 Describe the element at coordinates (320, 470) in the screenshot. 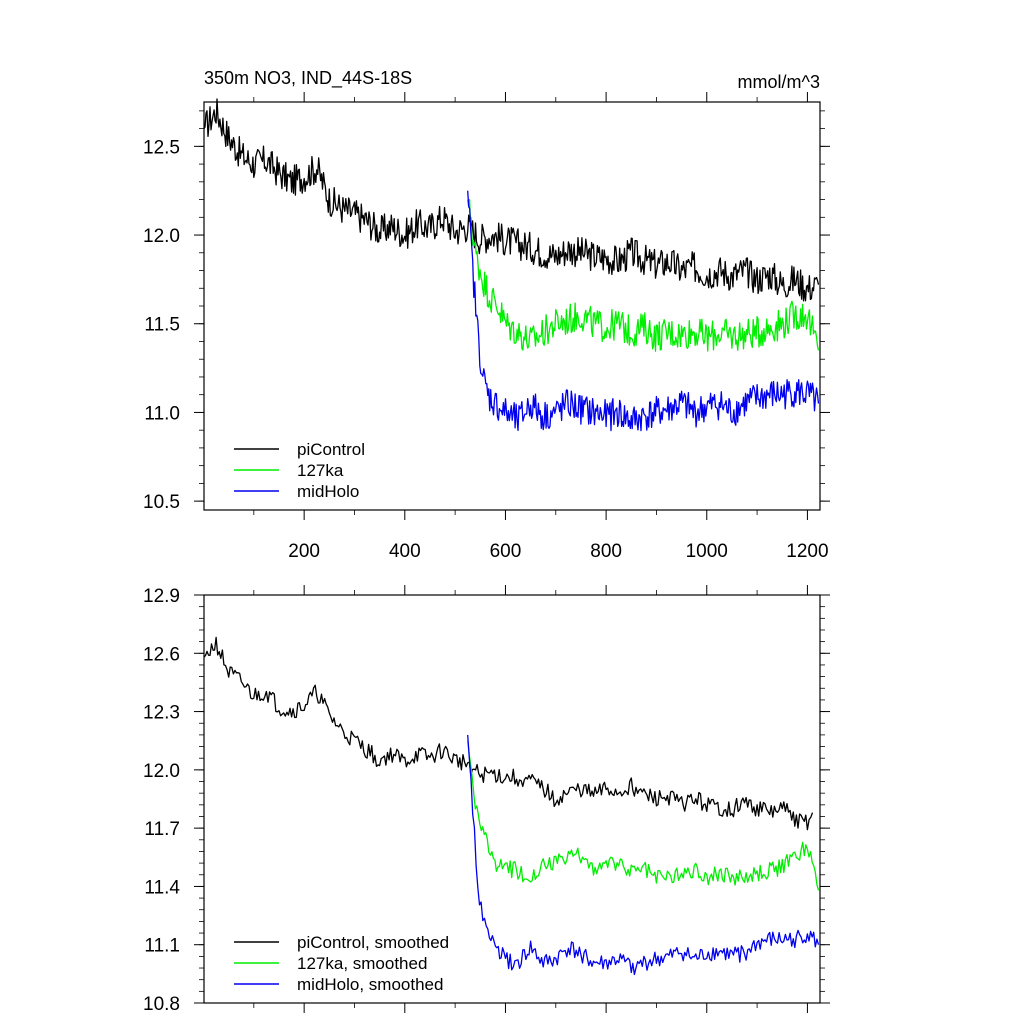

I see `legend-label-1: 127ka` at that location.